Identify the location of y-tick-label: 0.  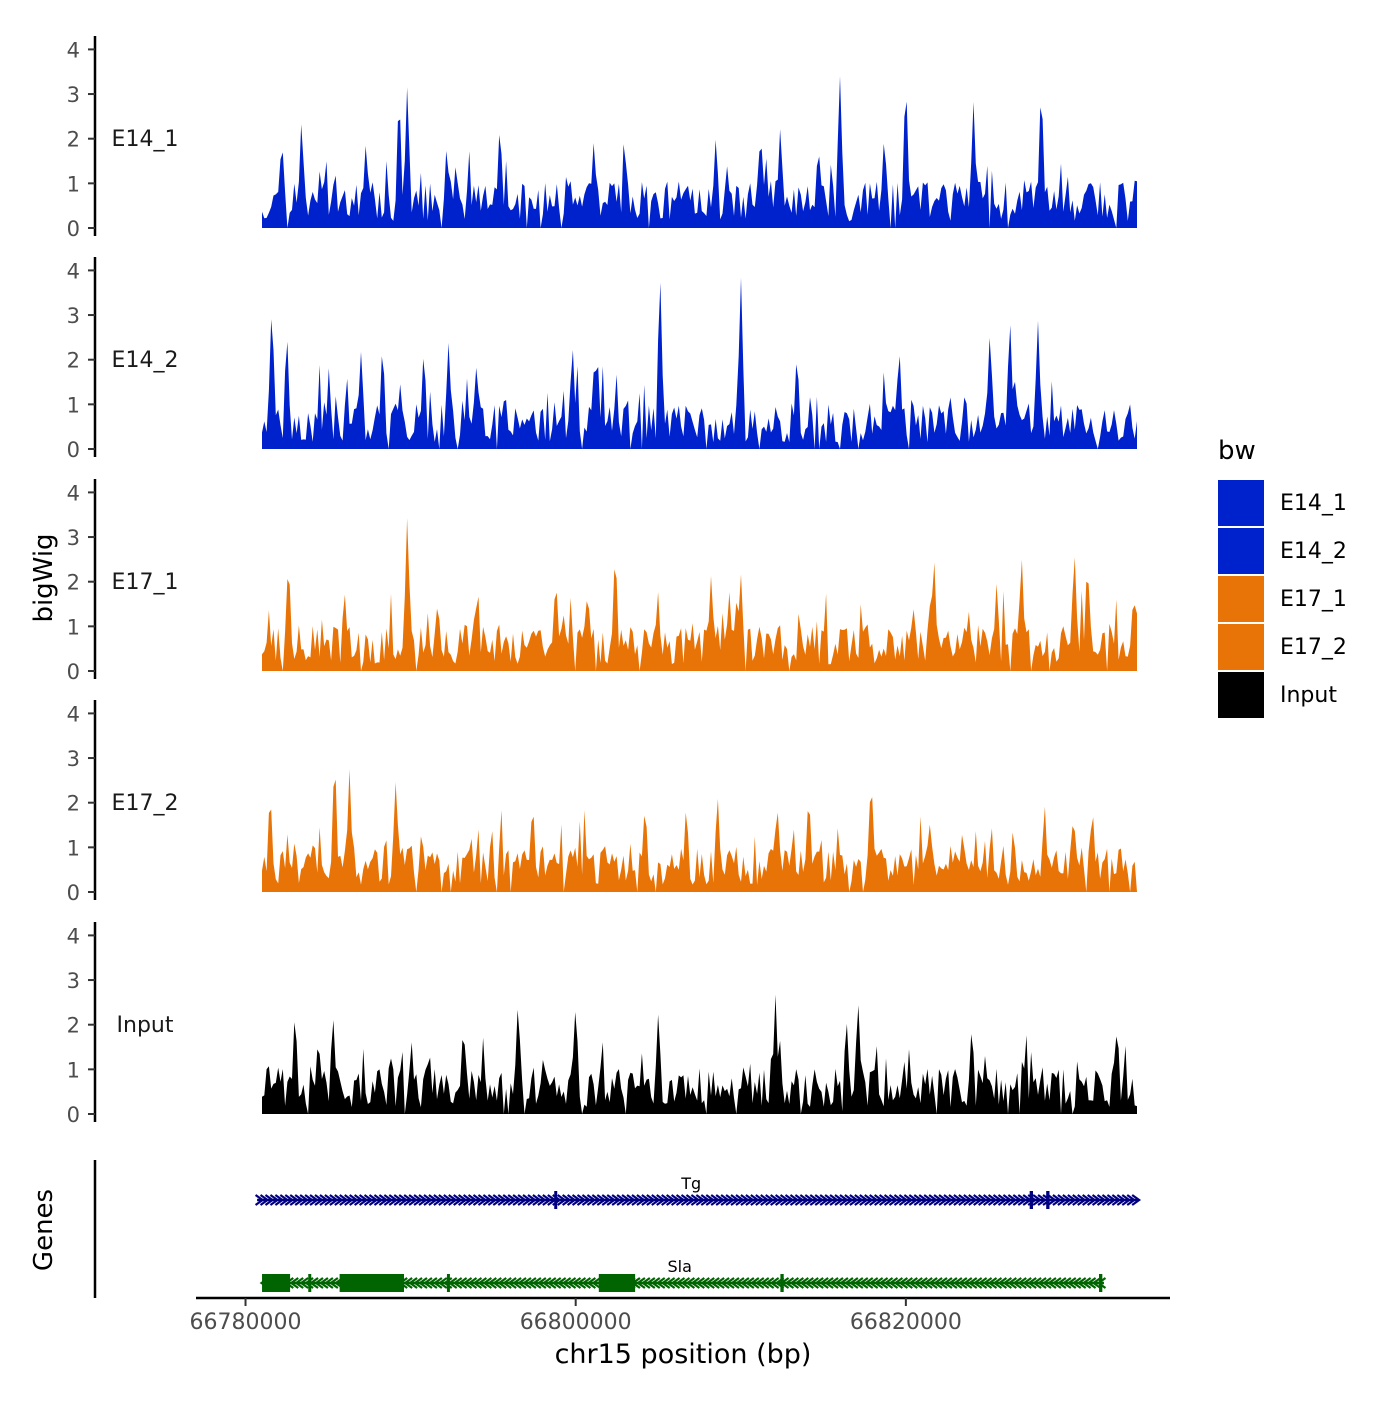
(73, 672).